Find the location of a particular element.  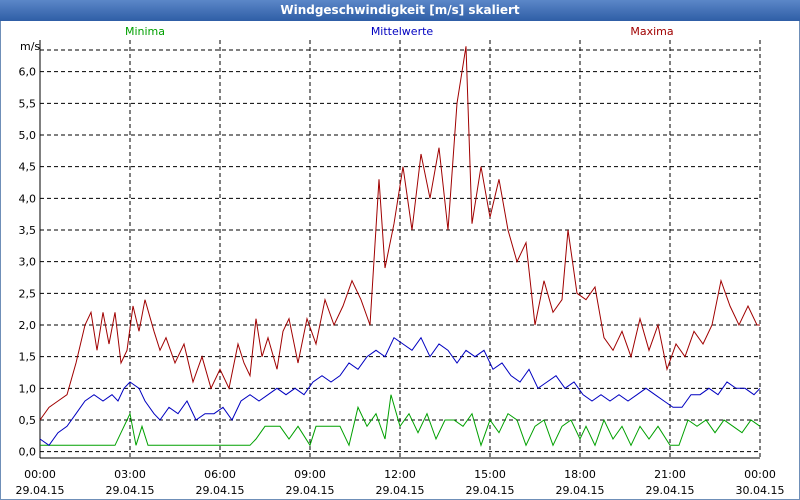

y-tick-label: 4,5 is located at coordinates (28, 167).